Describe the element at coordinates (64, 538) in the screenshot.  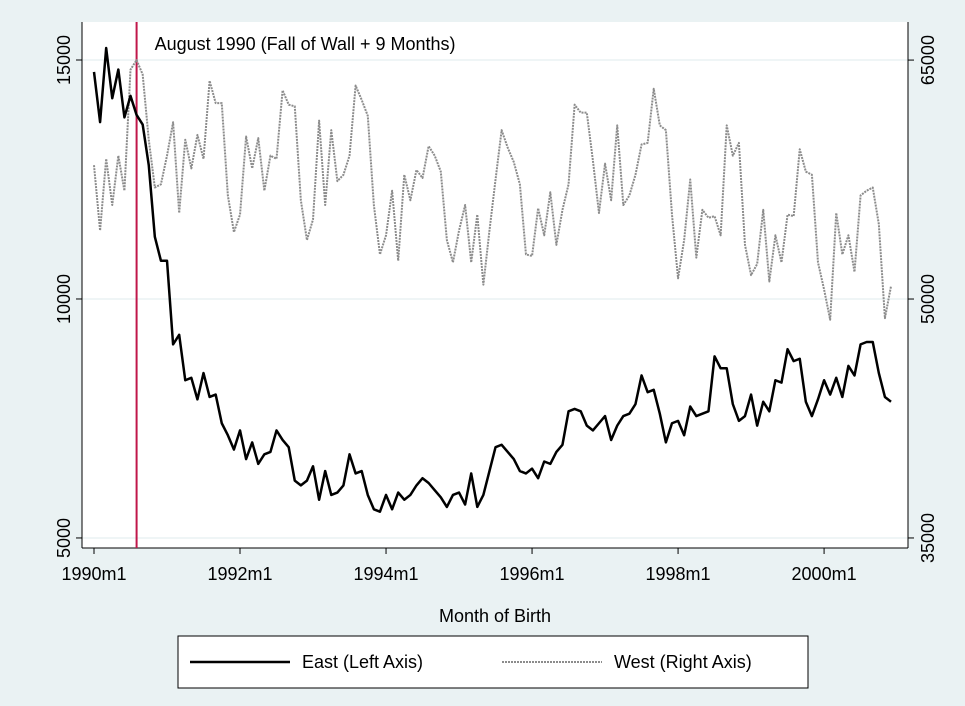
I see `y-tick-label: 5000` at that location.